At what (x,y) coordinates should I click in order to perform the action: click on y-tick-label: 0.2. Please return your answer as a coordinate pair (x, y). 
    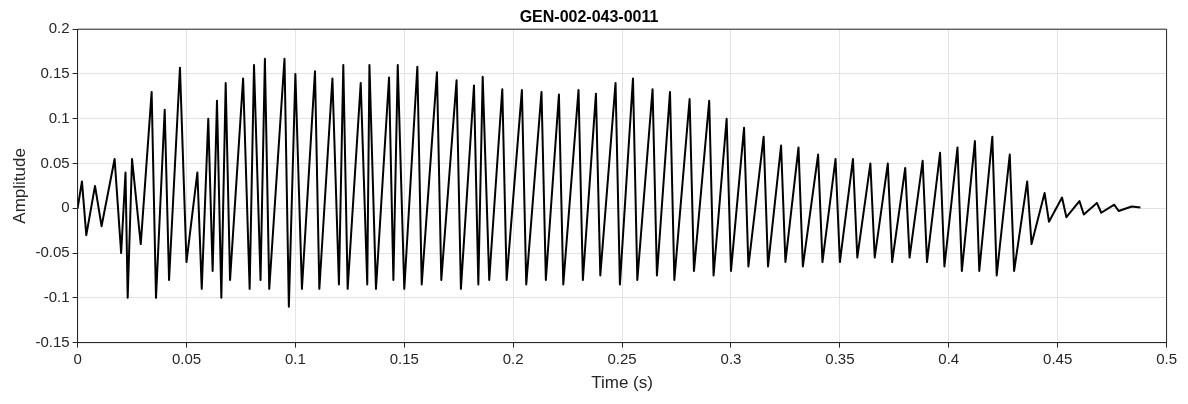
    Looking at the image, I should click on (59, 28).